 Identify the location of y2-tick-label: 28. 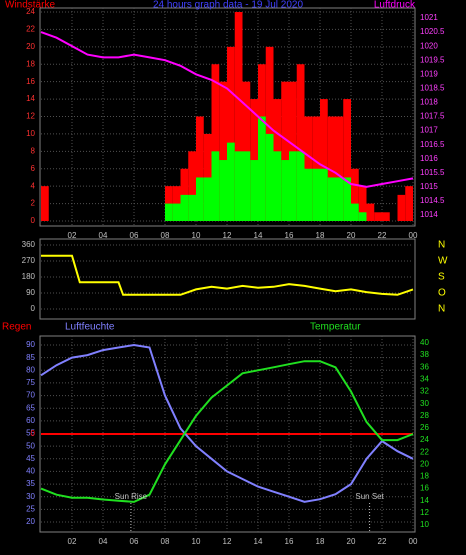
(424, 415).